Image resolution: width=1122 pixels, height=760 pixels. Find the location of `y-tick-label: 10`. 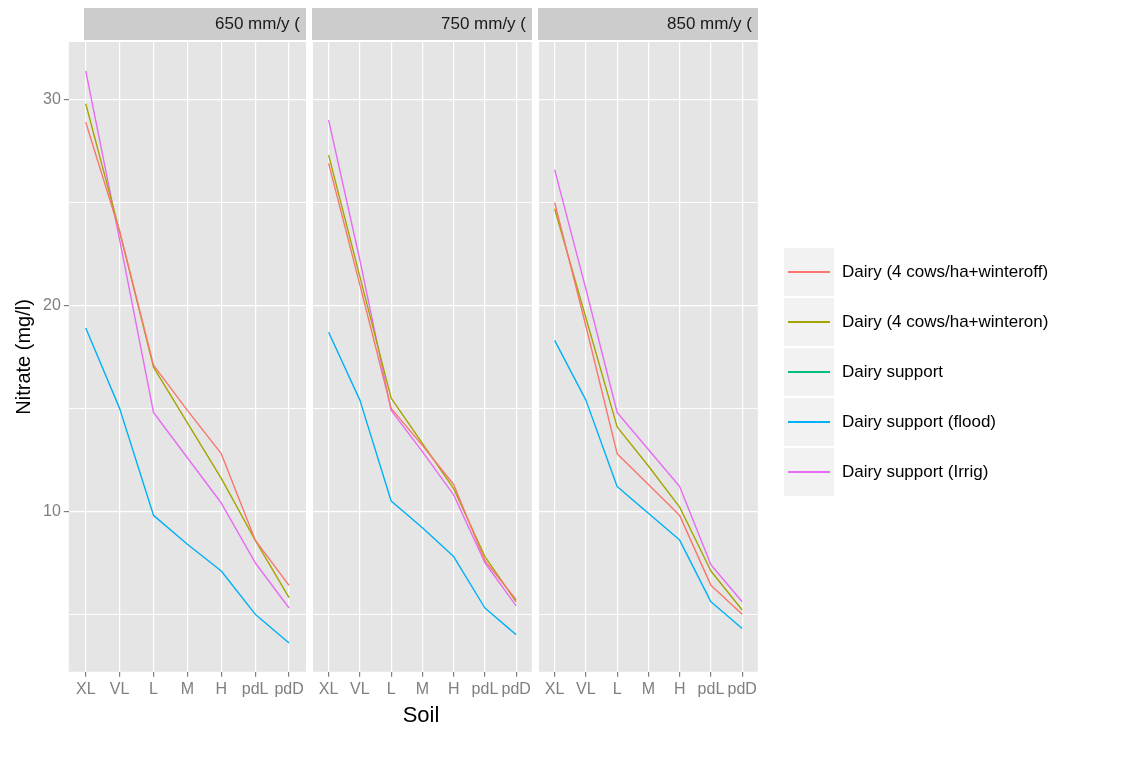

y-tick-label: 10 is located at coordinates (52, 510).